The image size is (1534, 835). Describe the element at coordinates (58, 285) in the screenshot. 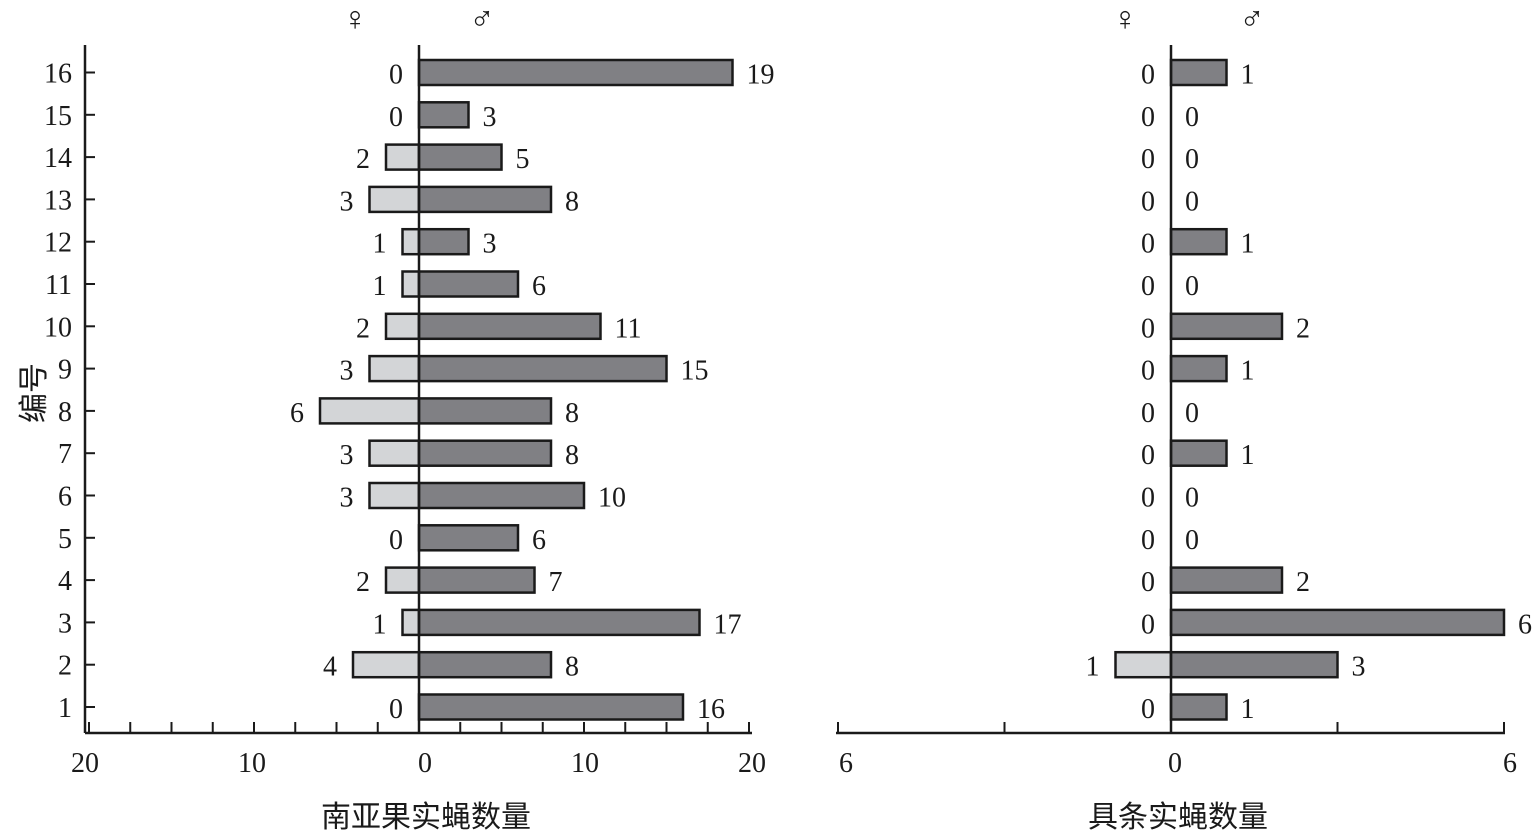

I see `y-tick-label: 11` at that location.